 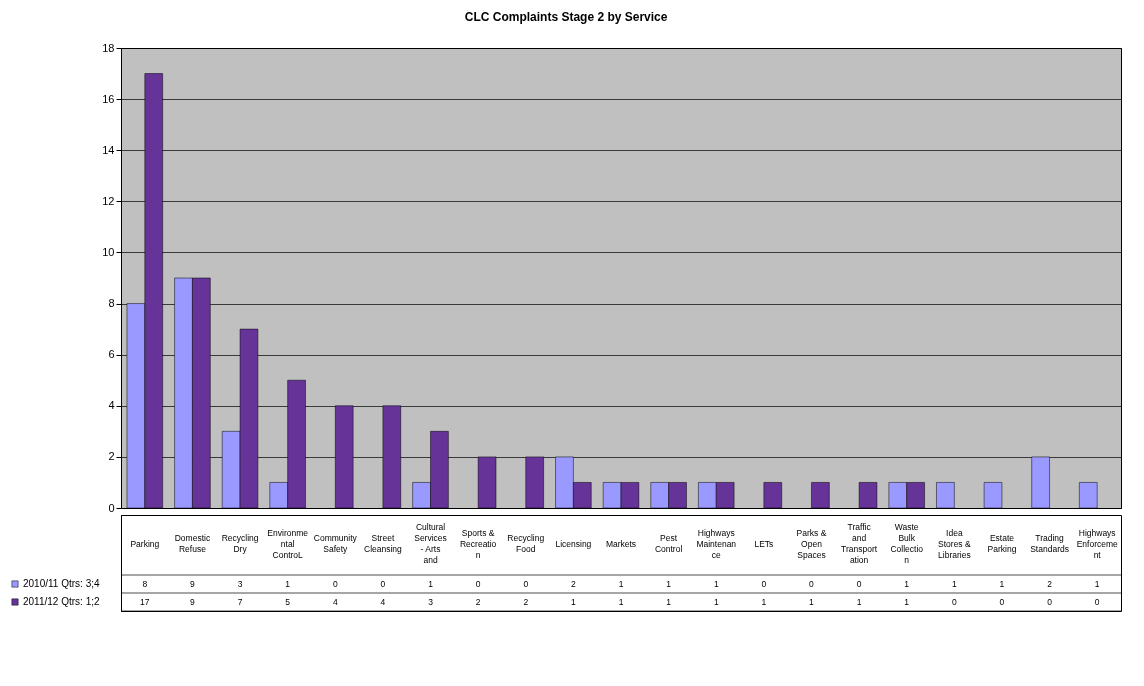 What do you see at coordinates (526, 543) in the screenshot?
I see `x-tick-label: Recycling Food` at bounding box center [526, 543].